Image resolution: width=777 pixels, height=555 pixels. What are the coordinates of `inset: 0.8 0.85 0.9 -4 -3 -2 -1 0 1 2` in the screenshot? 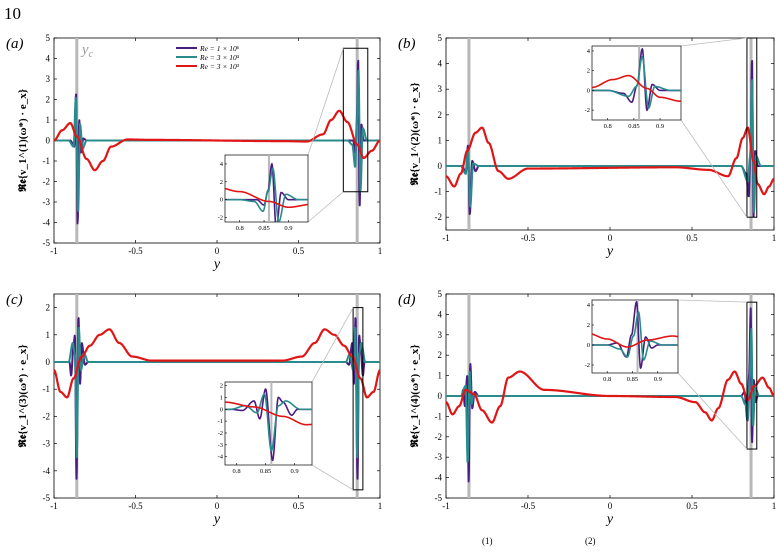 It's located at (265, 428).